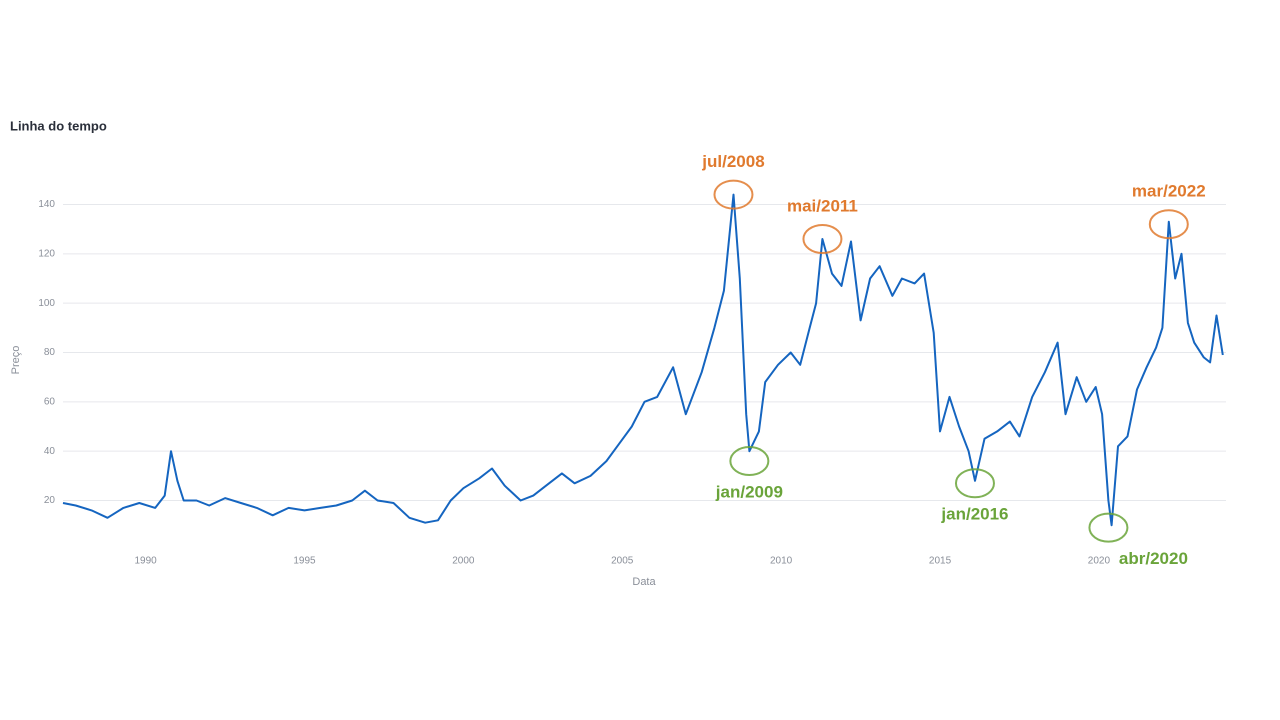 The width and height of the screenshot is (1280, 720). What do you see at coordinates (732, 161) in the screenshot?
I see `annotation-label: jul/2008` at bounding box center [732, 161].